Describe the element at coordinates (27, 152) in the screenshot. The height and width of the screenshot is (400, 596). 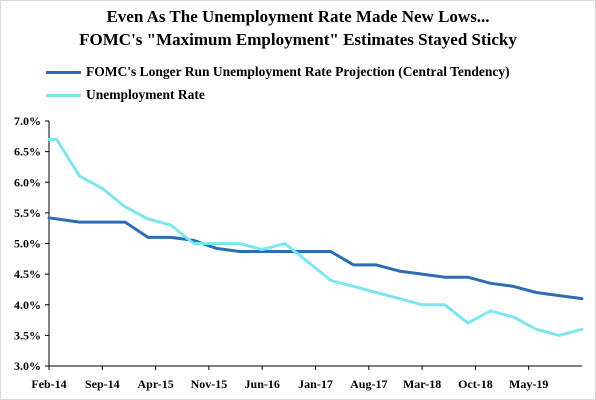
I see `y-tick-label: 6.5%` at that location.